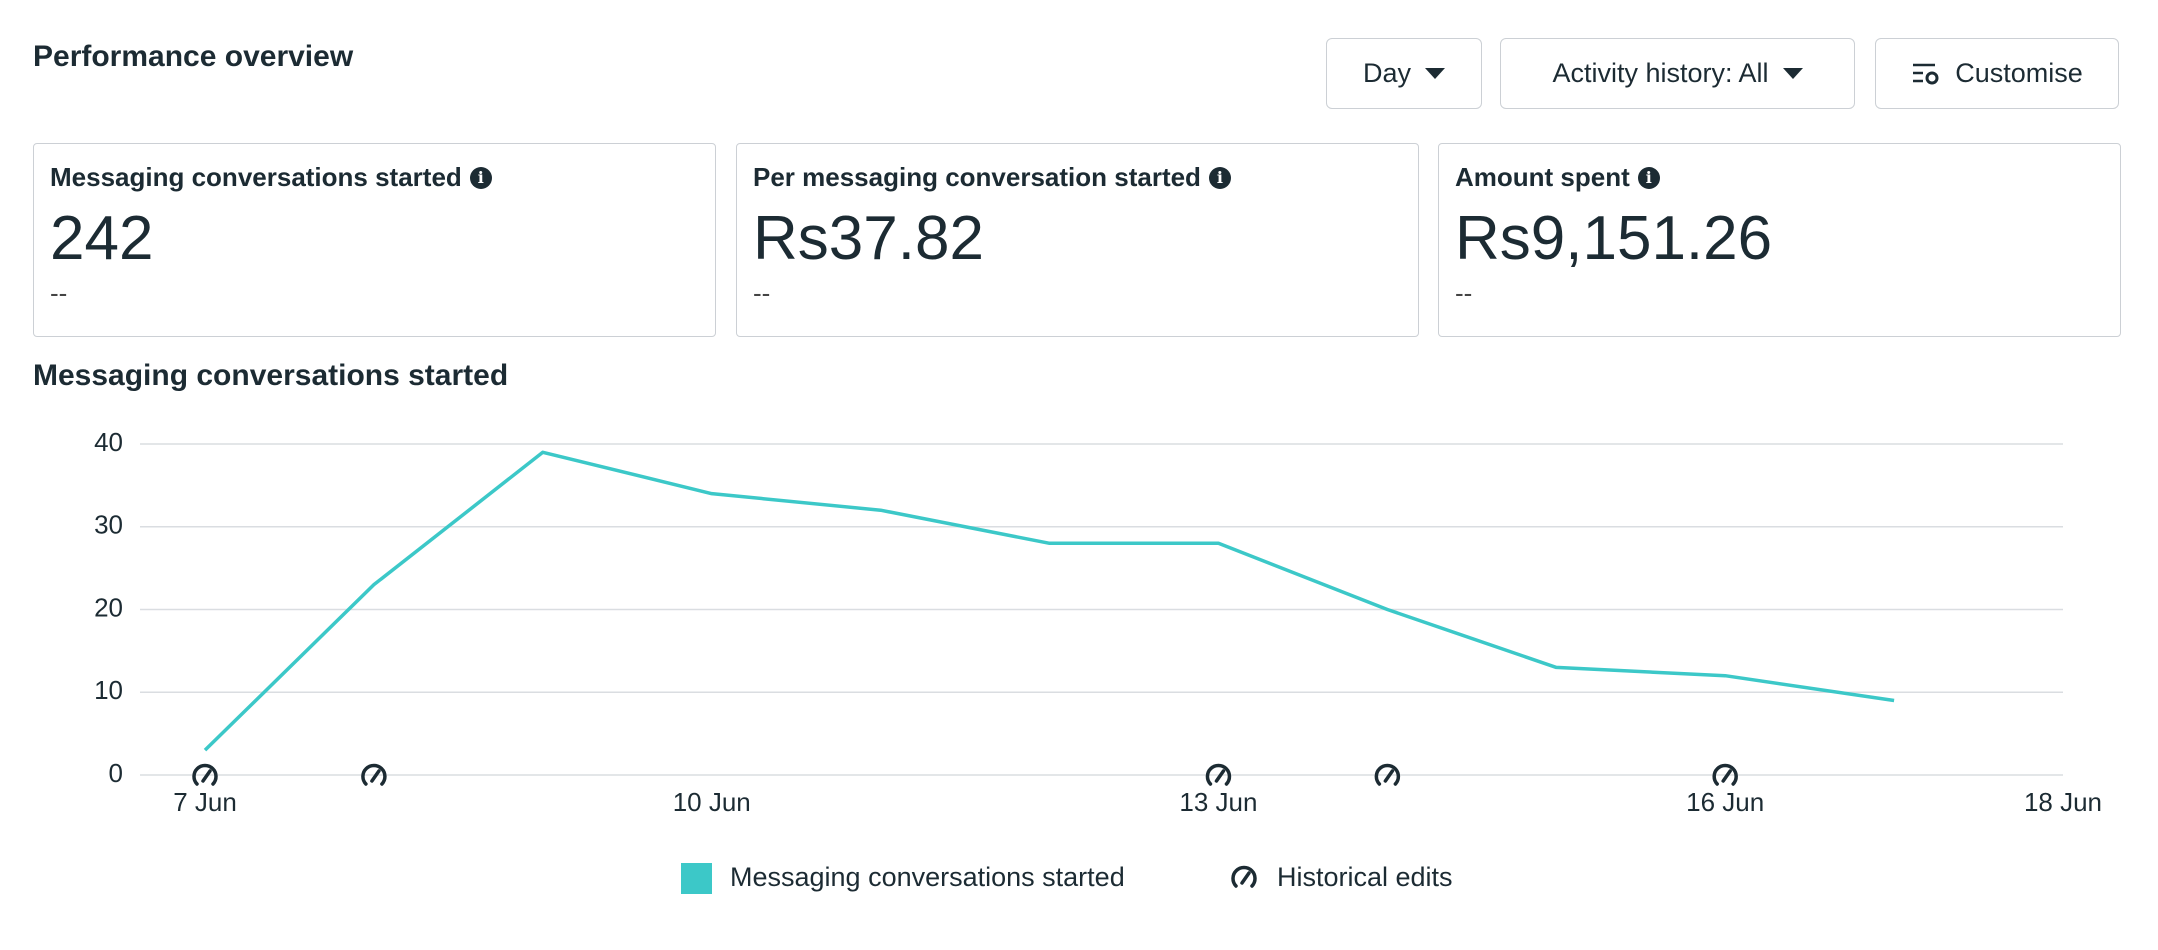 This screenshot has height=950, width=2158. Describe the element at coordinates (102, 238) in the screenshot. I see `metric-value: 242` at that location.